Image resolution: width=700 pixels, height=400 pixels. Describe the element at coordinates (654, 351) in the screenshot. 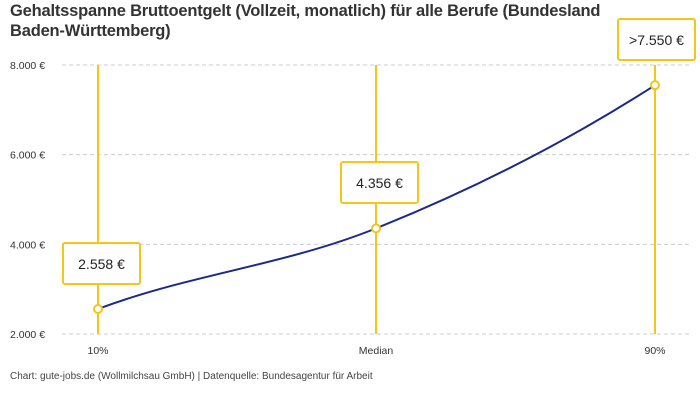

I see `x-tick-label: 90%` at that location.